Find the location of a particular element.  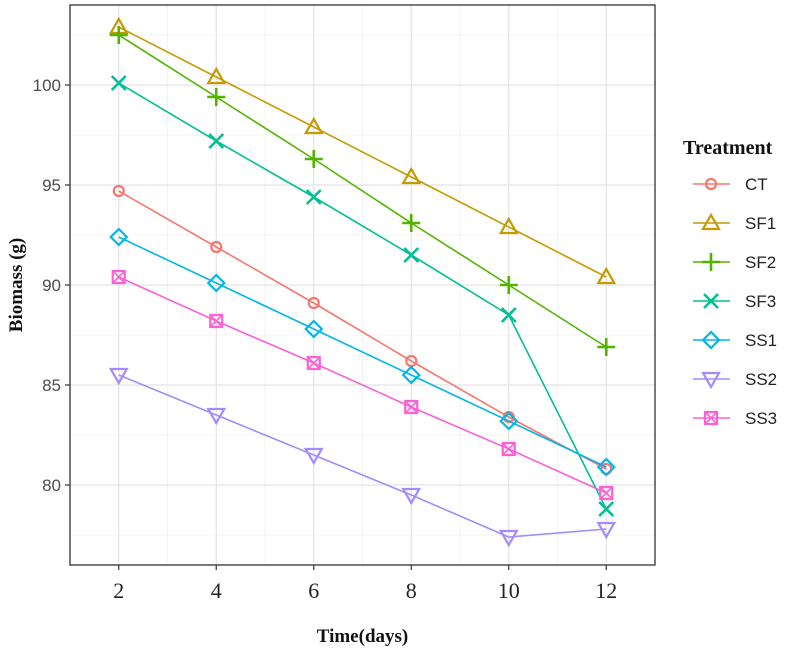

y-tick-label: 95 is located at coordinates (51, 185).